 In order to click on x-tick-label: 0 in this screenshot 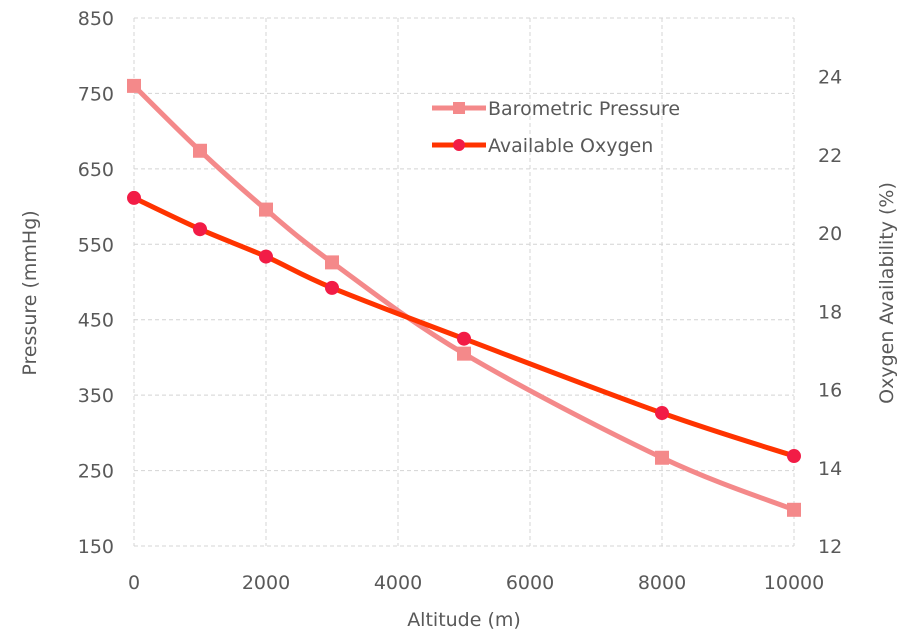, I will do `click(134, 583)`.